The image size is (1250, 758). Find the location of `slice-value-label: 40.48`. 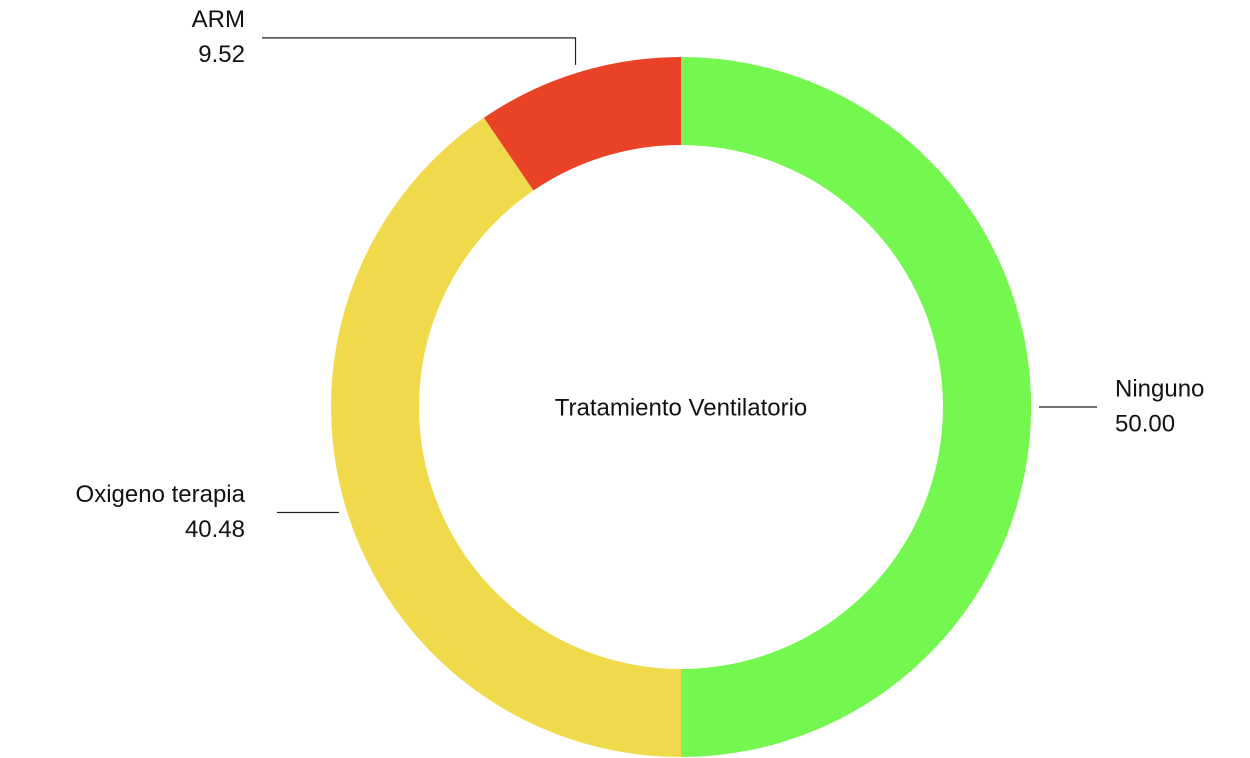

slice-value-label: 40.48 is located at coordinates (215, 529).